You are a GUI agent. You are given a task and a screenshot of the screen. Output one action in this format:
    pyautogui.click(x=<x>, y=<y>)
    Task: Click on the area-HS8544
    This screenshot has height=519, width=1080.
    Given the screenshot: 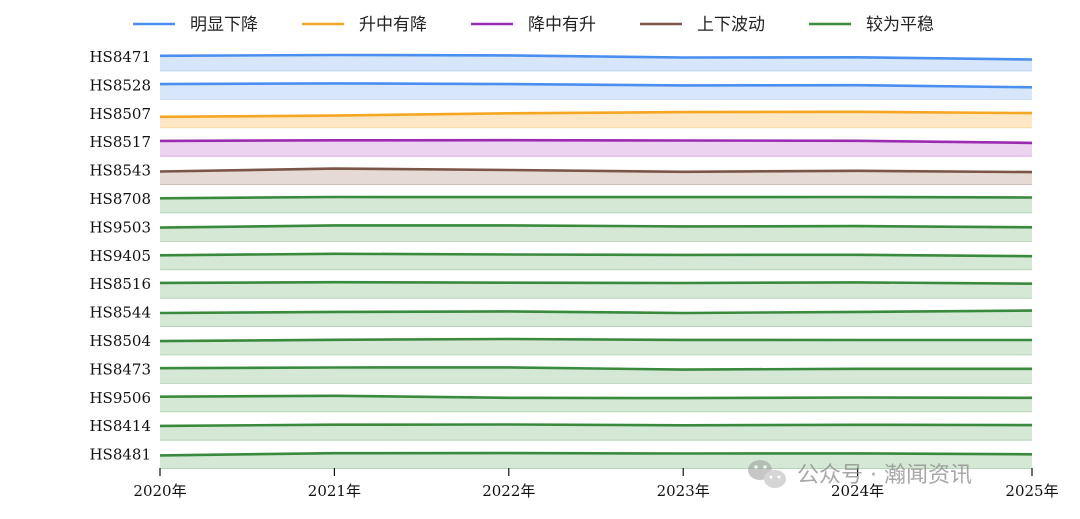 What is the action you would take?
    pyautogui.click(x=596, y=318)
    